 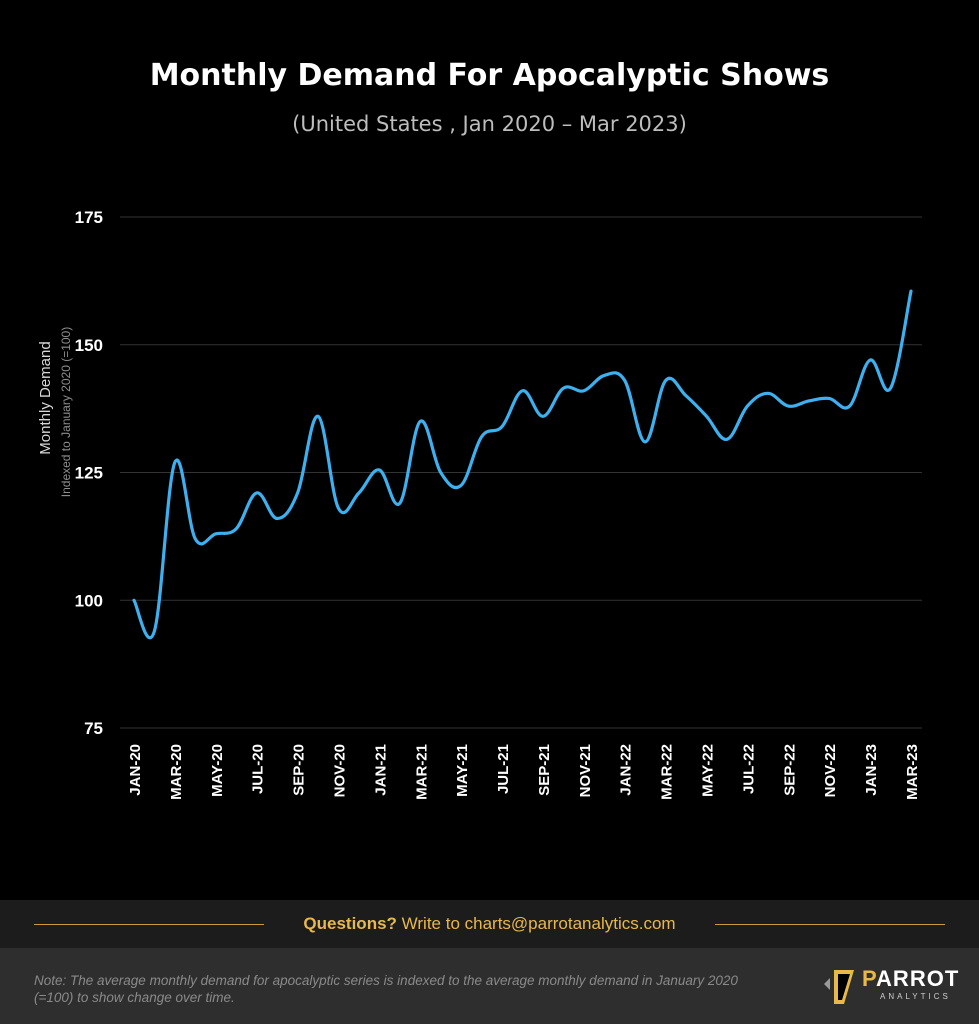 What do you see at coordinates (912, 772) in the screenshot?
I see `x-tick-label: MAR-23` at bounding box center [912, 772].